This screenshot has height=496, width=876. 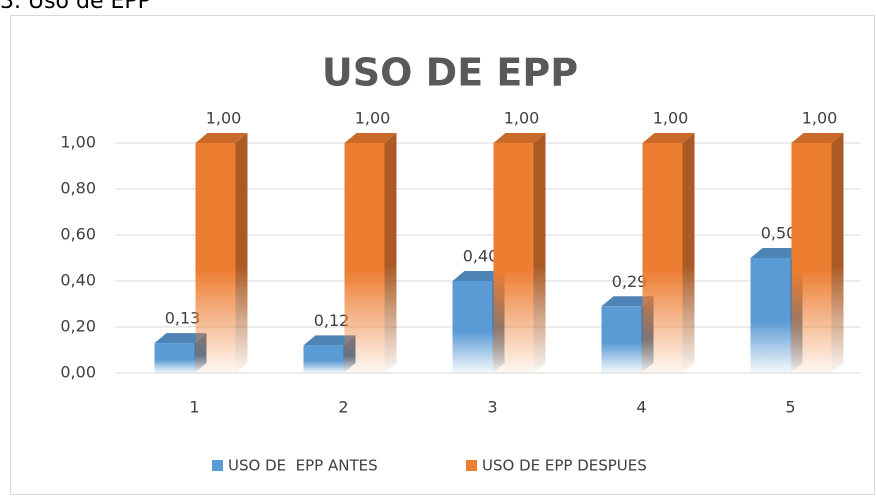 What do you see at coordinates (641, 407) in the screenshot?
I see `x-tick-label: 4` at bounding box center [641, 407].